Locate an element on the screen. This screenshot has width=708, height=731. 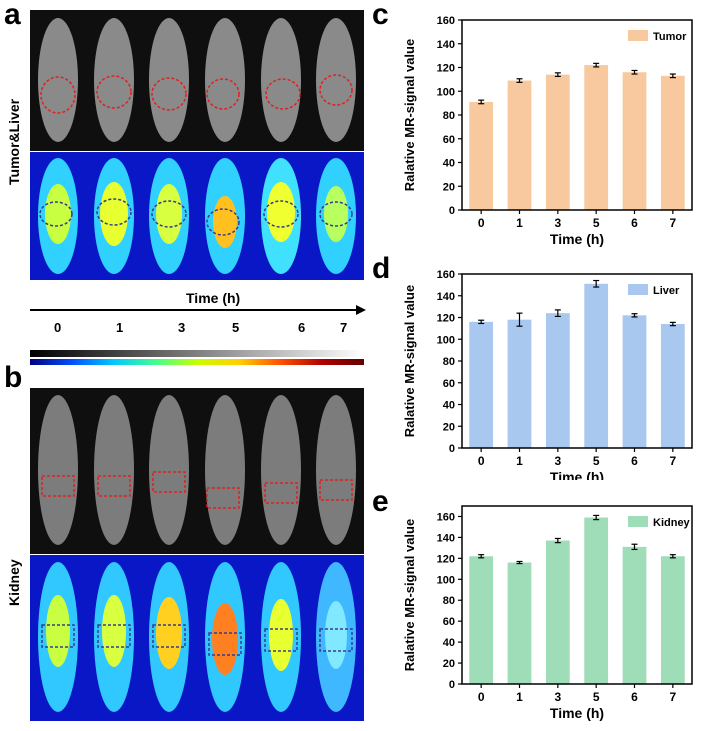
mri-grayscale-strip-b is located at coordinates (197, 471).